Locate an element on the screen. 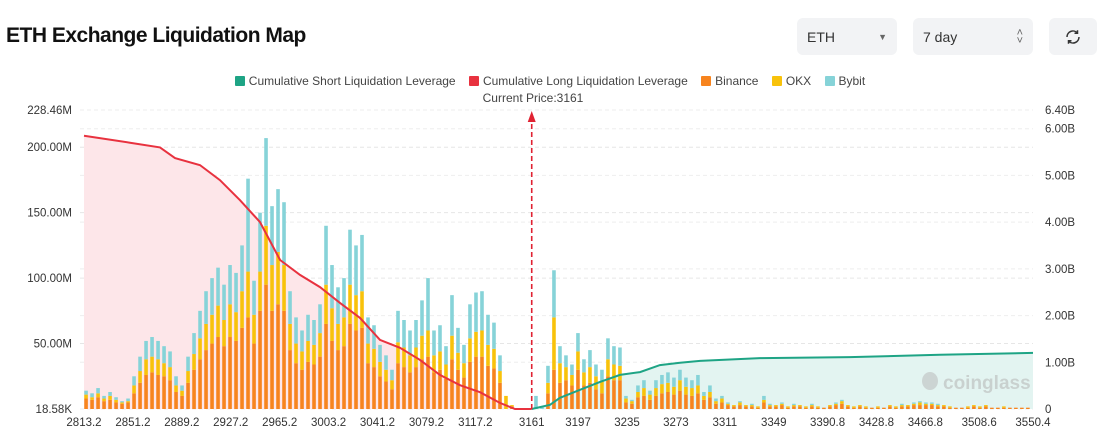 Image resolution: width=1100 pixels, height=427 pixels. period-select-value: 7 day is located at coordinates (940, 36).